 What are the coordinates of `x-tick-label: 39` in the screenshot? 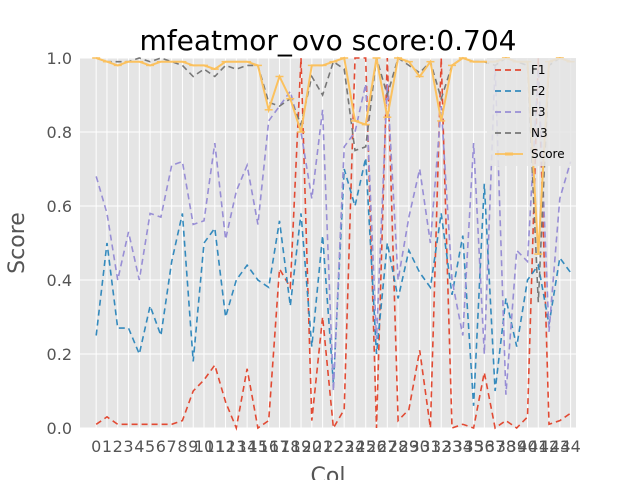 It's located at (517, 446).